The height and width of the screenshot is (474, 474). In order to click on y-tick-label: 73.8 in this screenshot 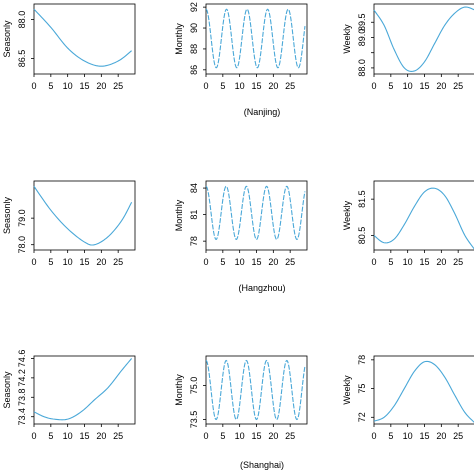, I will do `click(22, 398)`.